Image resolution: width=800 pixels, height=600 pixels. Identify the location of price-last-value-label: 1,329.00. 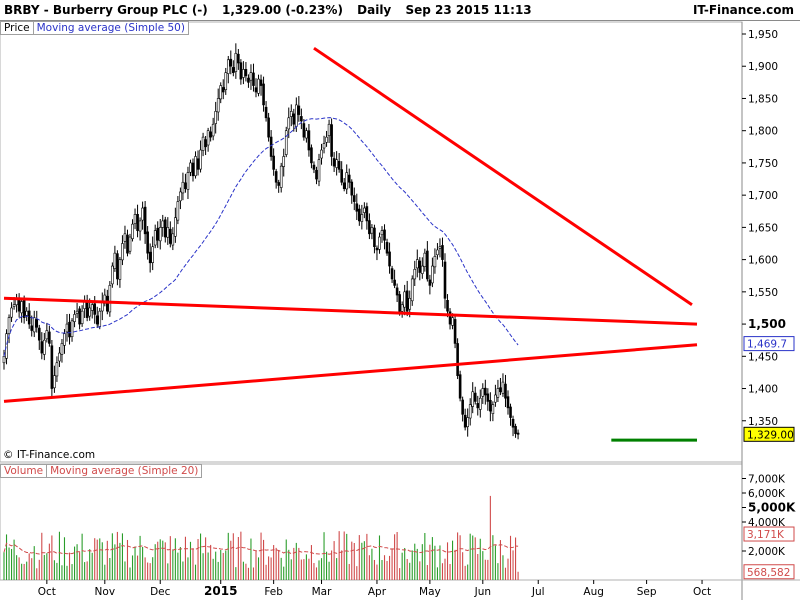
(770, 435).